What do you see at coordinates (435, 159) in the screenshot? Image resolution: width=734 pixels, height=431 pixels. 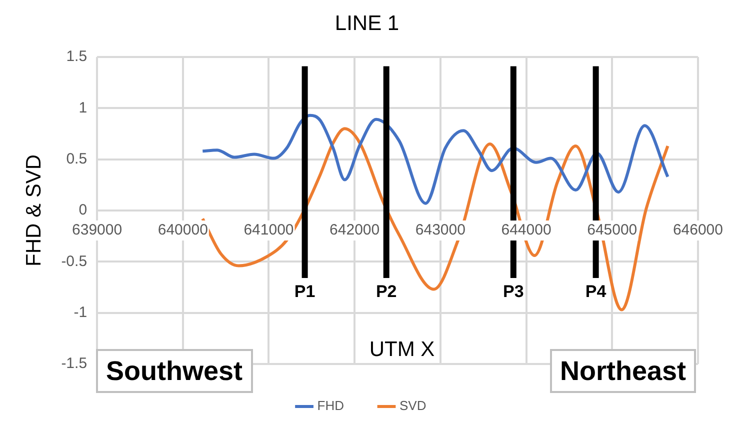 I see `line-series` at bounding box center [435, 159].